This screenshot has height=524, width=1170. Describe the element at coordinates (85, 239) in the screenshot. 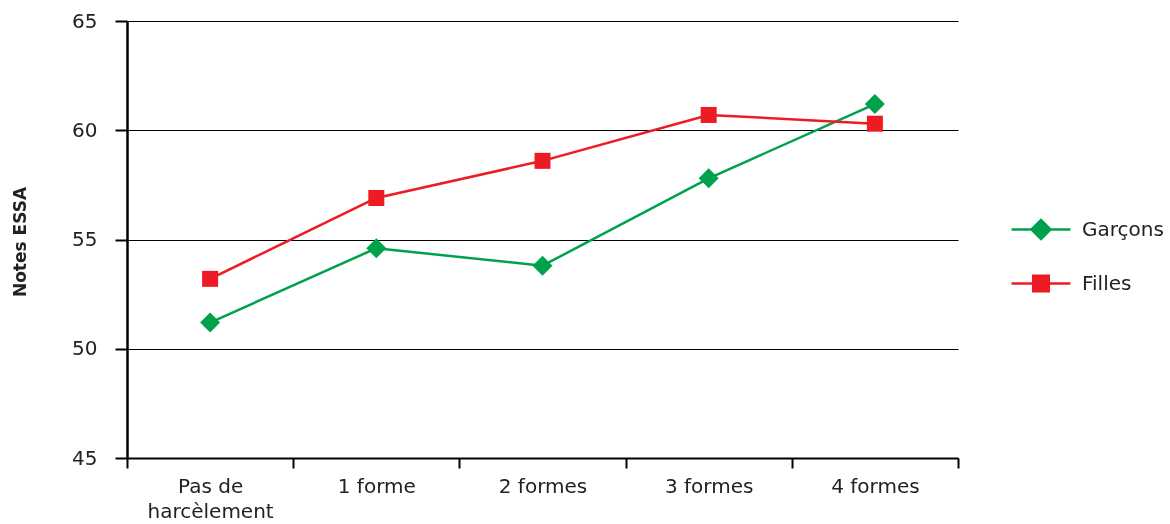

I see `y-tick-label: 55` at that location.